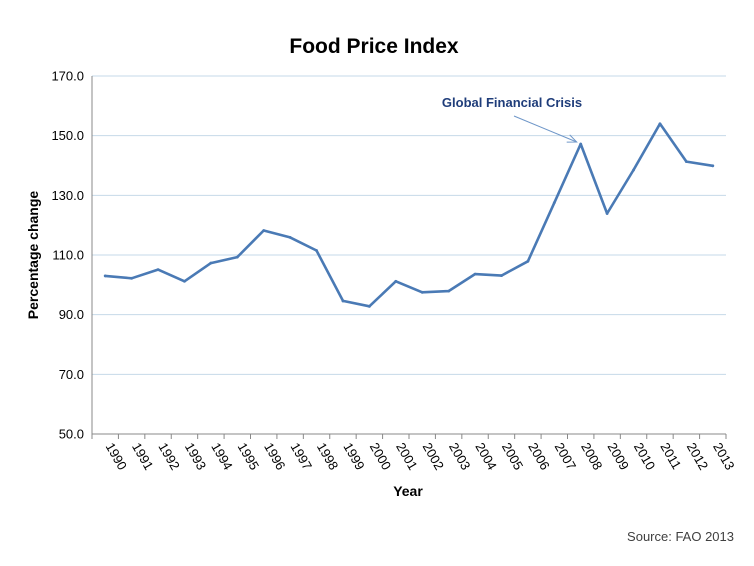  What do you see at coordinates (660, 124) in the screenshot?
I see `data-point-2011` at bounding box center [660, 124].